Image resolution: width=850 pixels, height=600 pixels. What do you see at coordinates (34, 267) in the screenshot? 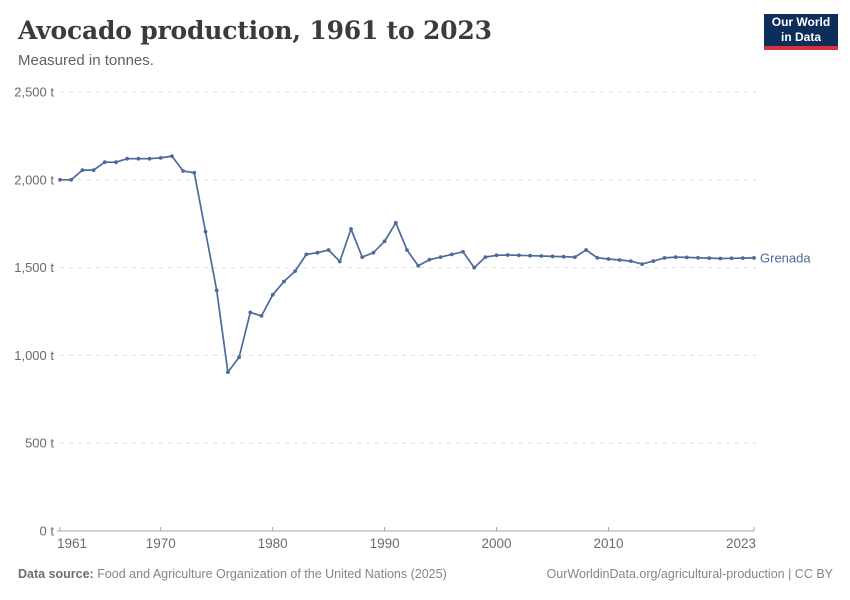
I see `y-tick-label: 1,500 t` at bounding box center [34, 267].